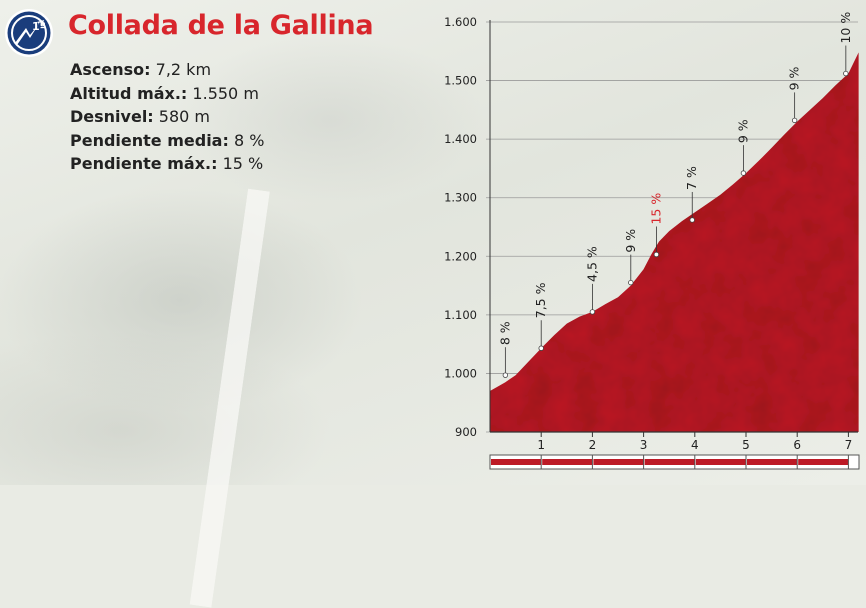 The image size is (866, 608). What do you see at coordinates (460, 373) in the screenshot?
I see `y-tick-label: 1.000` at bounding box center [460, 373].